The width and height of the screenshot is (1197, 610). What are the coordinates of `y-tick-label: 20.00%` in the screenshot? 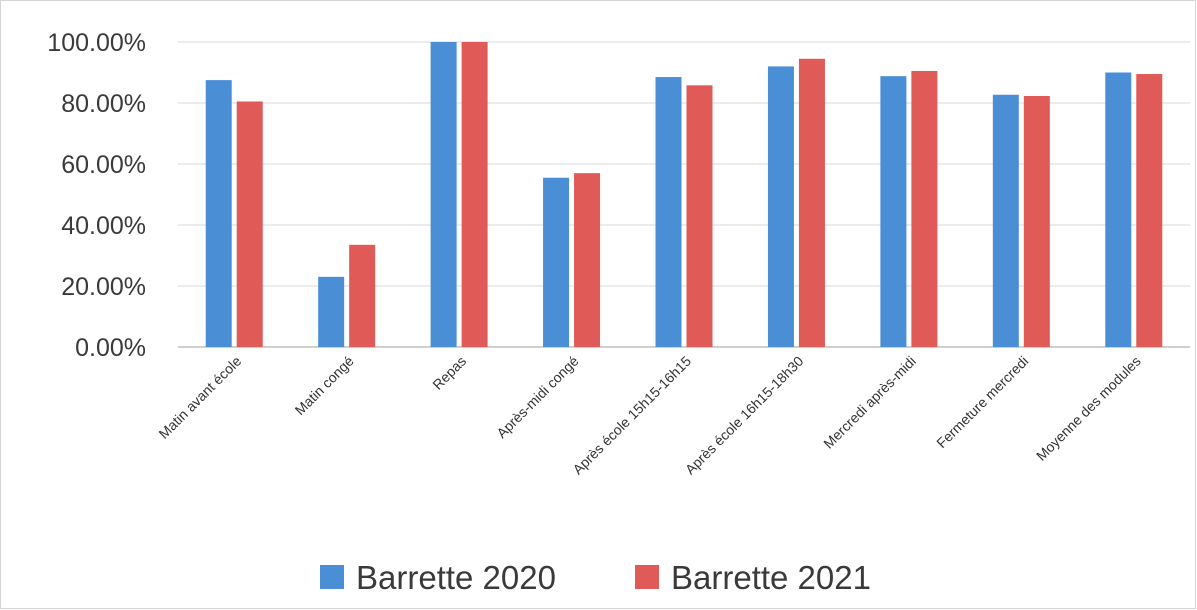 It's located at (103, 287).